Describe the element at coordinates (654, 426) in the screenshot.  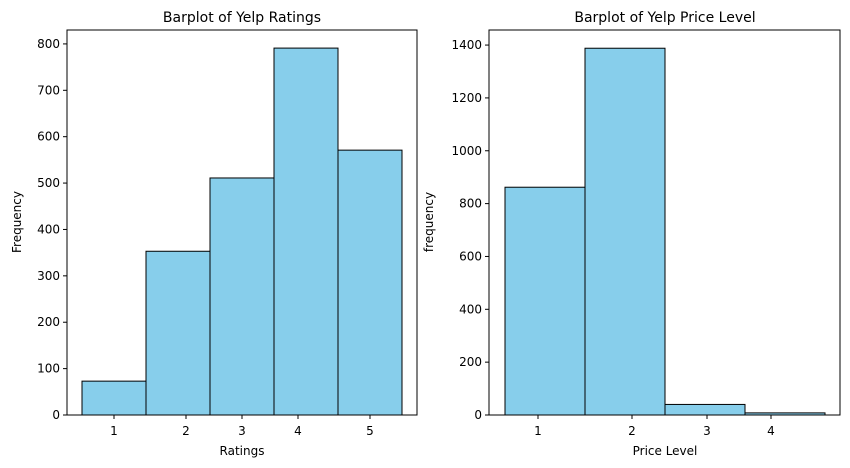
I see `price-level-x-axis: 1 2 3 4` at that location.